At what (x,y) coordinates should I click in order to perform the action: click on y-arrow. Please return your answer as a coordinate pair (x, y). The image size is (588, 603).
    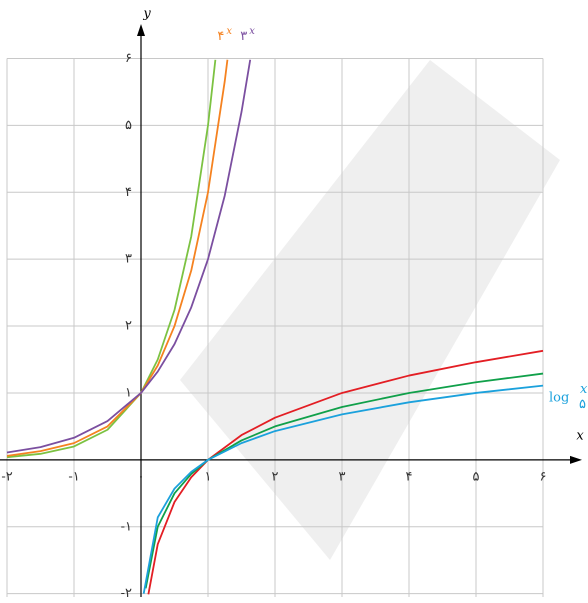
    Looking at the image, I should click on (141, 30).